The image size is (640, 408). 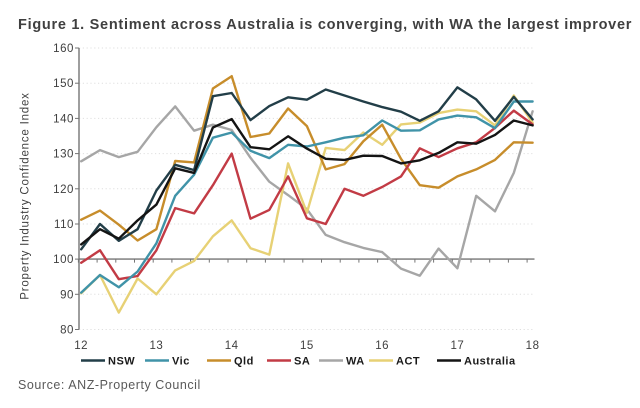 I want to click on svg-text: 130, so click(x=63, y=155).